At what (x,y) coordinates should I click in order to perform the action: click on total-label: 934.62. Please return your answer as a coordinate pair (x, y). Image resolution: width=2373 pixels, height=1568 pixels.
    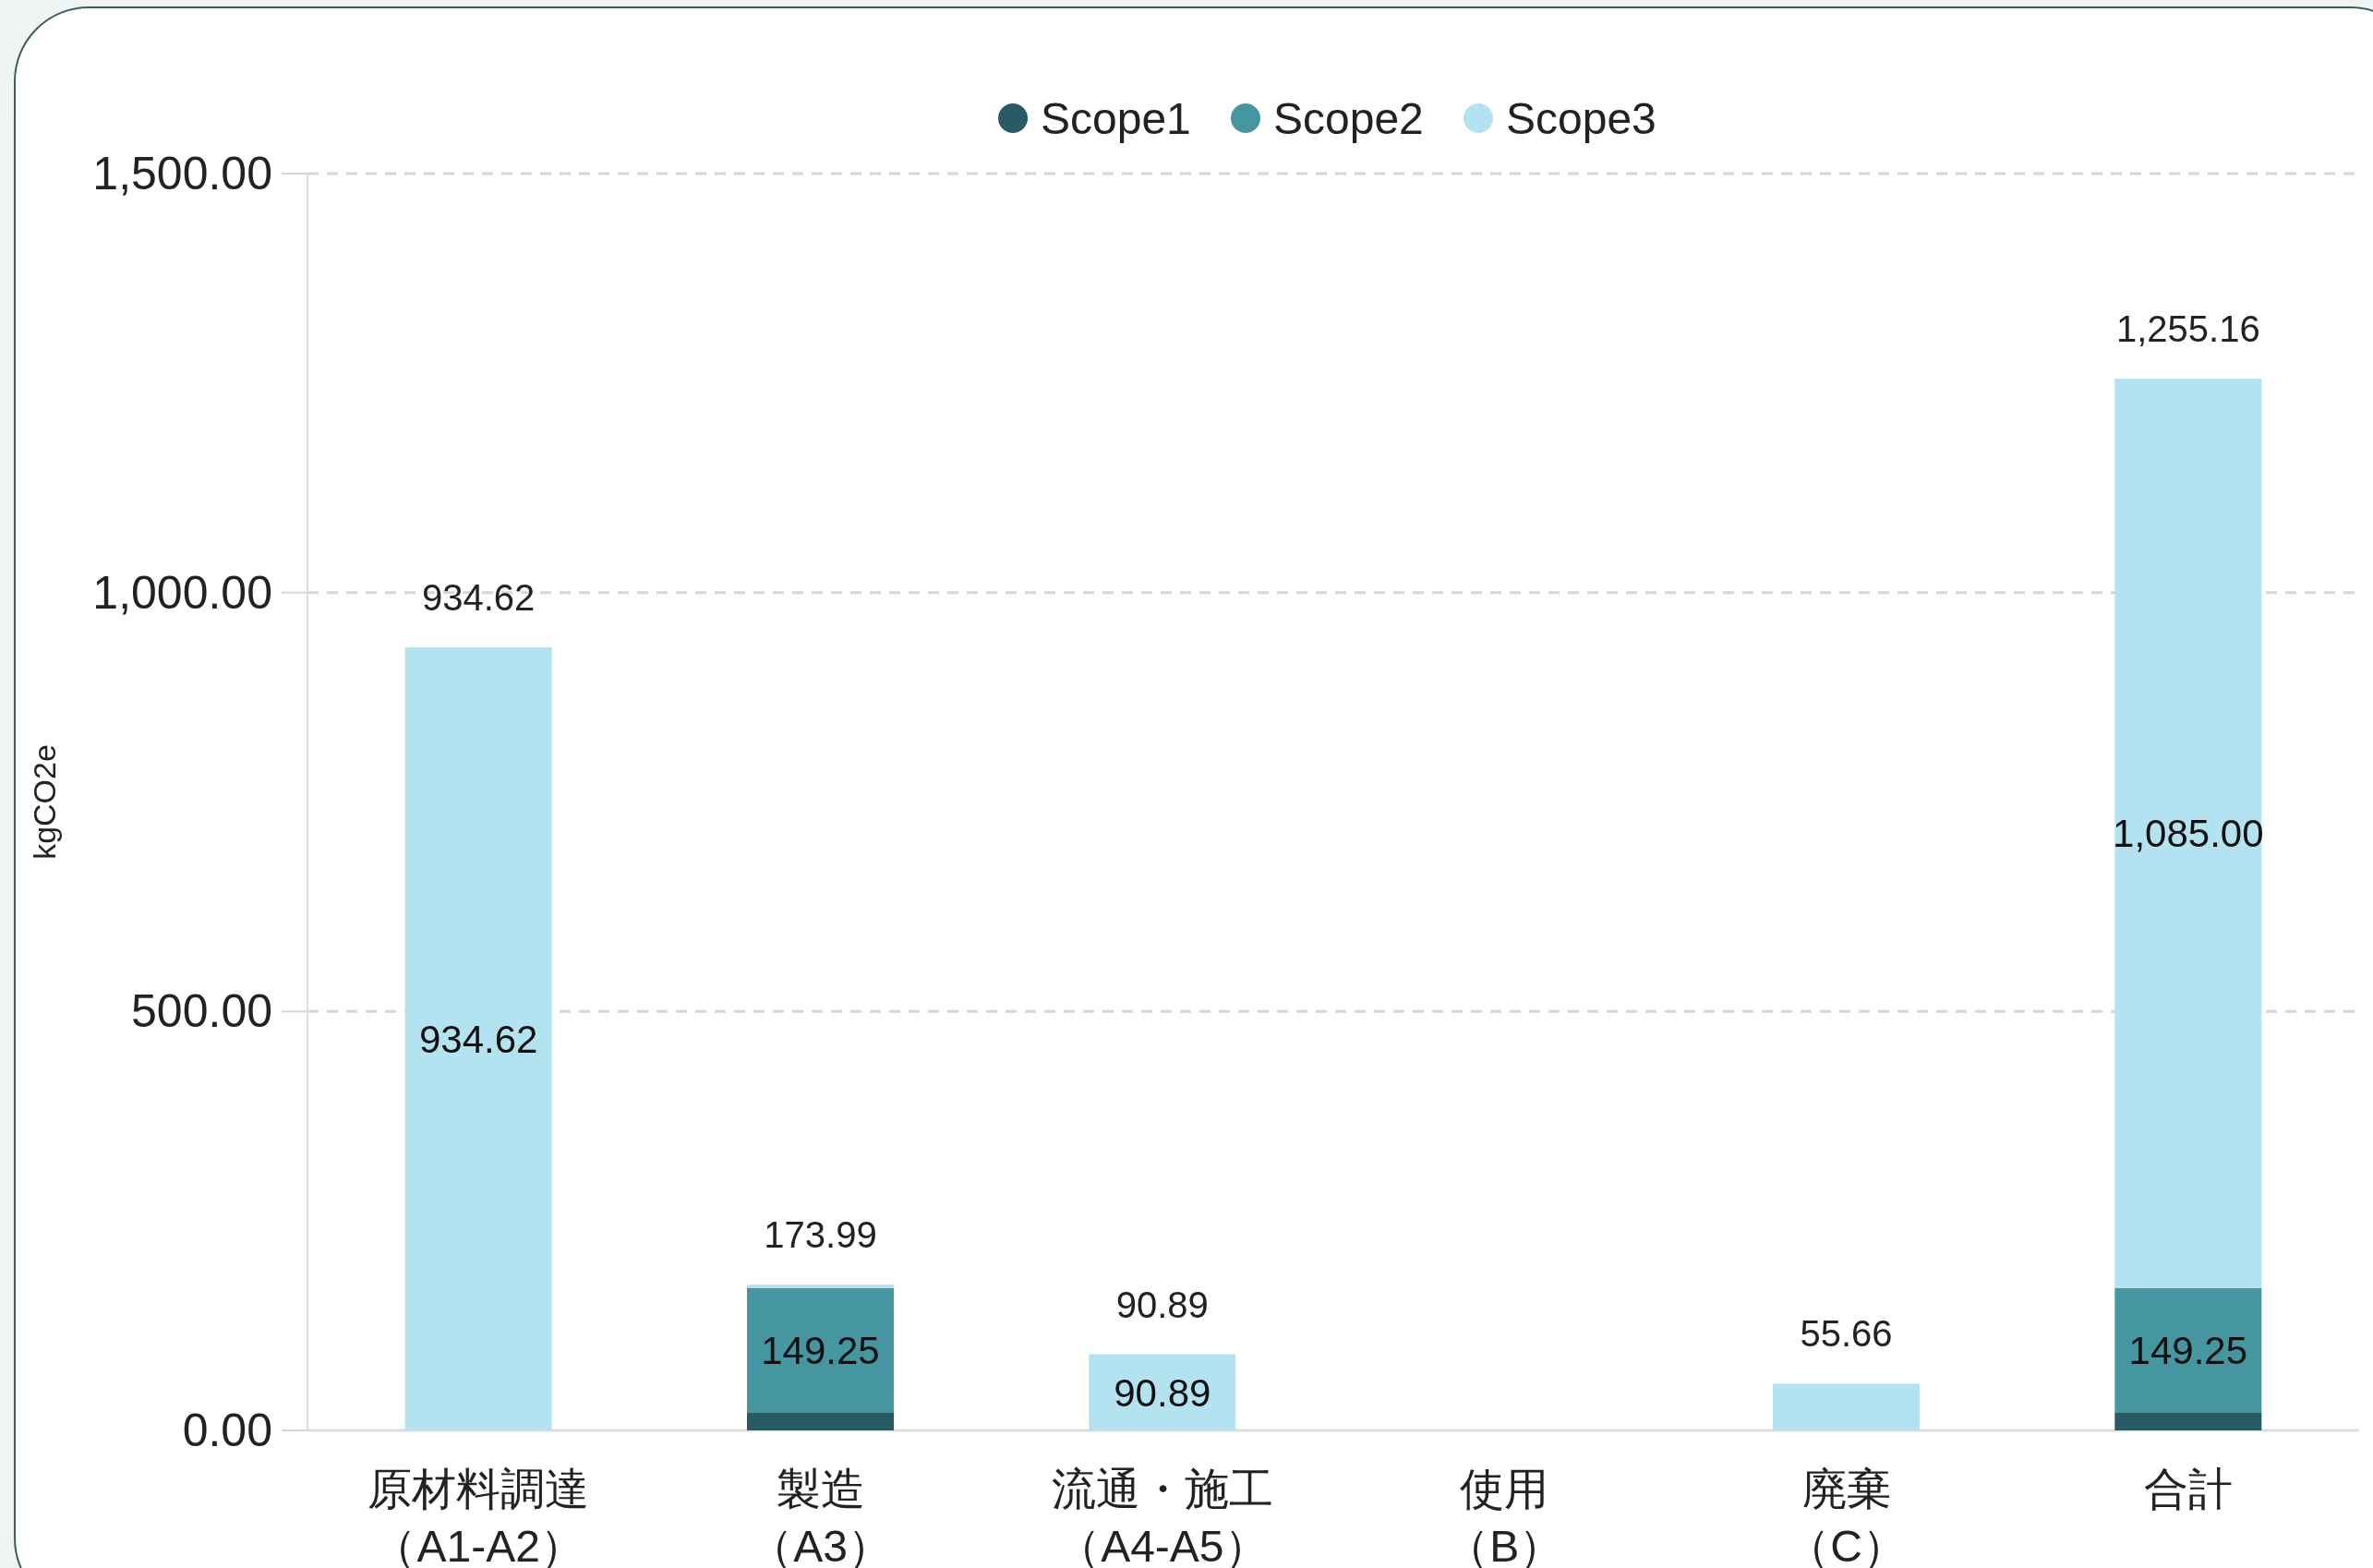
    Looking at the image, I should click on (479, 597).